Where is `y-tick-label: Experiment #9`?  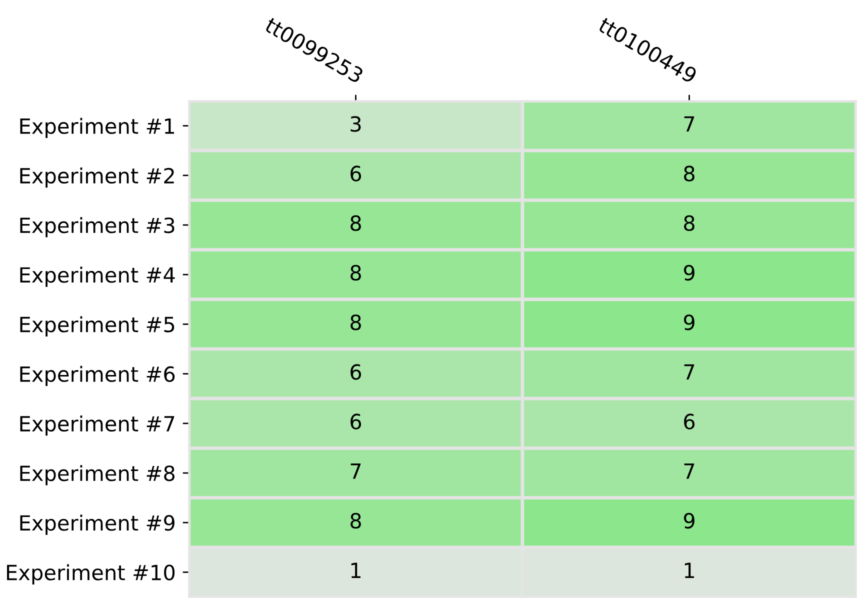 y-tick-label: Experiment #9 is located at coordinates (97, 524).